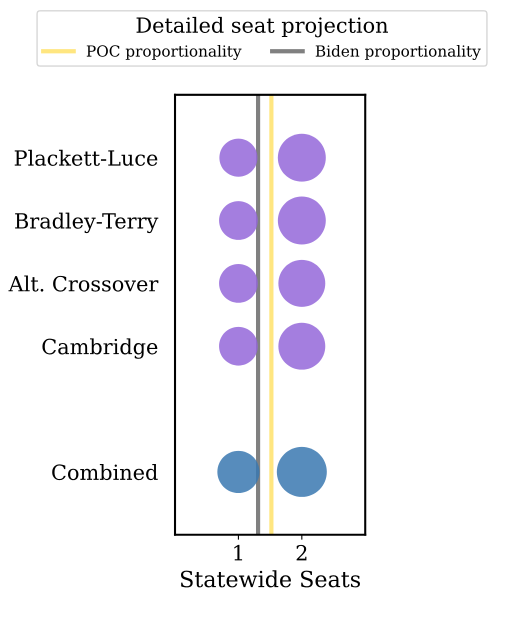 The image size is (524, 624). I want to click on legend-title: Detailed seat projection, so click(262, 27).